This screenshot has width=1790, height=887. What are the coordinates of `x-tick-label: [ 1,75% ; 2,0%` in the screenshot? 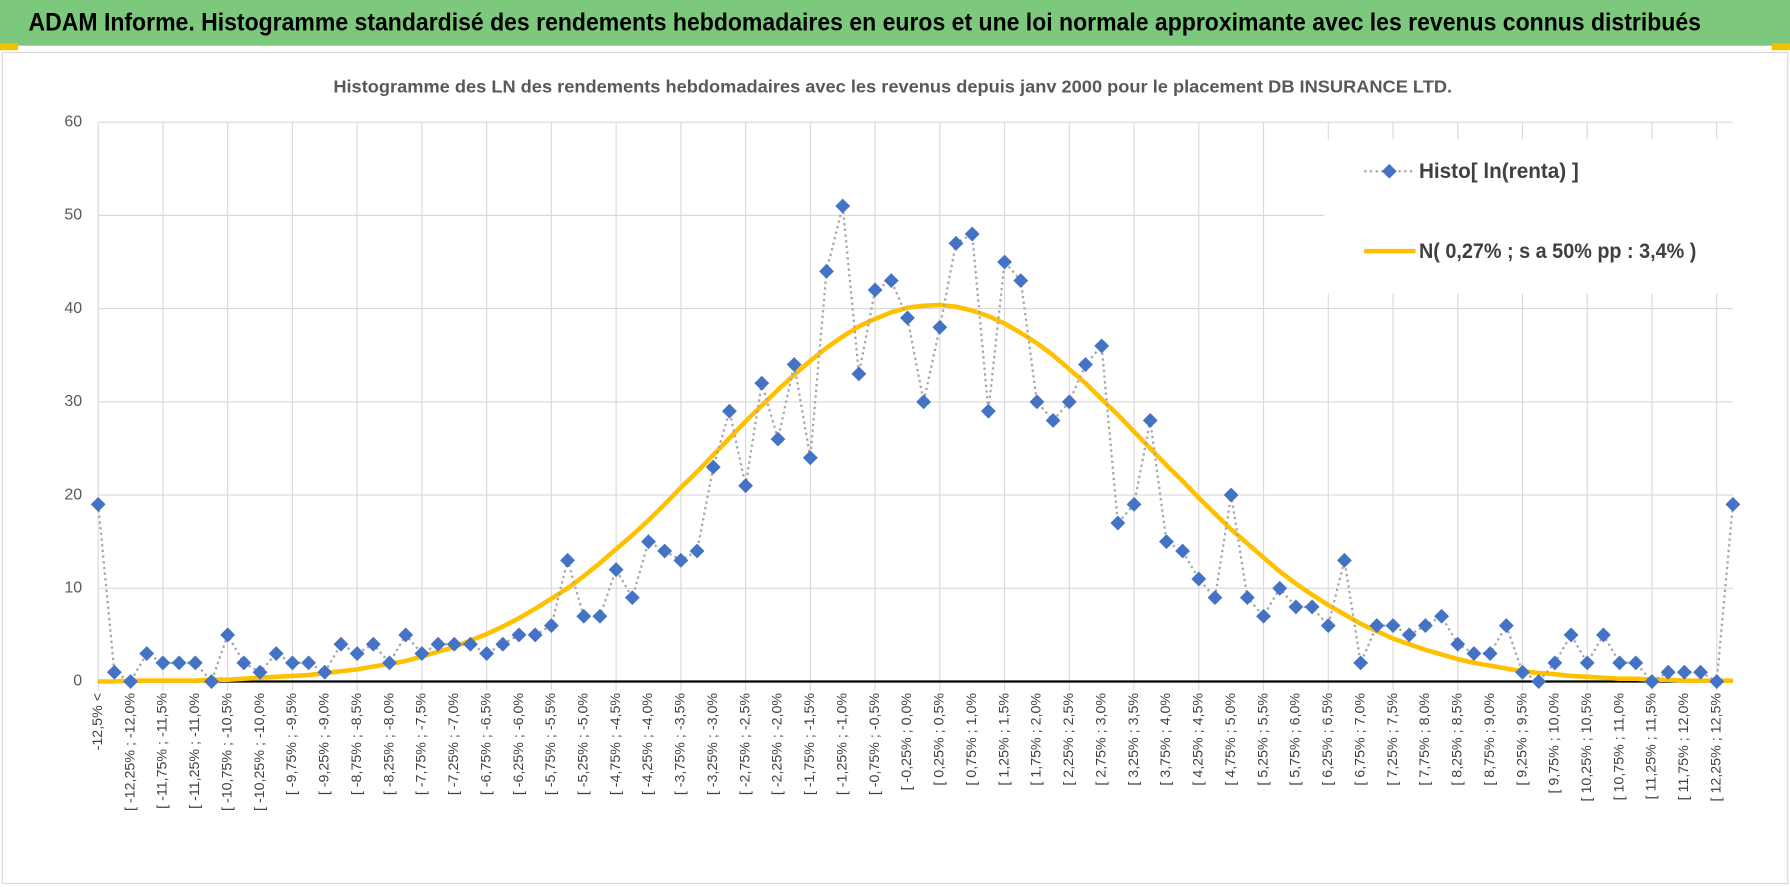 It's located at (1037, 739).